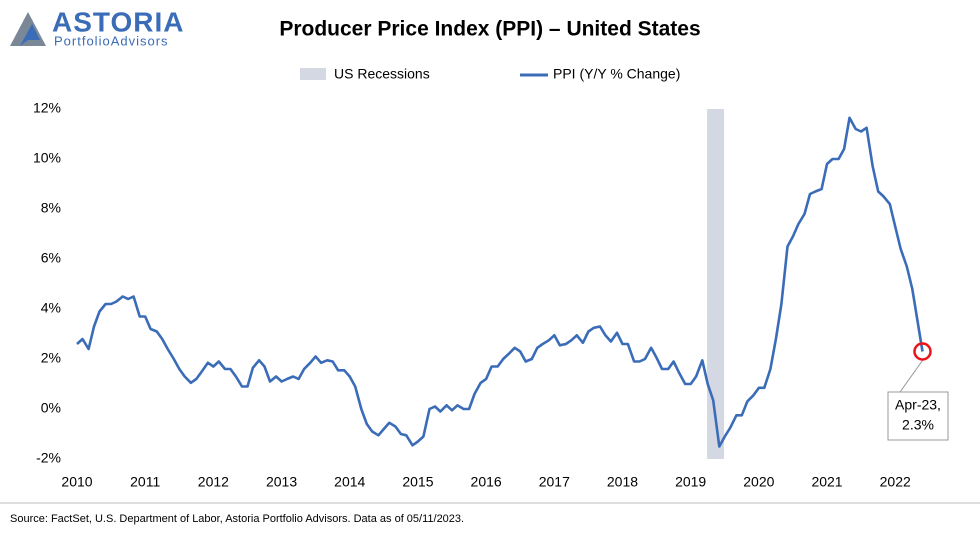  Describe the element at coordinates (716, 284) in the screenshot. I see `recession-band` at that location.